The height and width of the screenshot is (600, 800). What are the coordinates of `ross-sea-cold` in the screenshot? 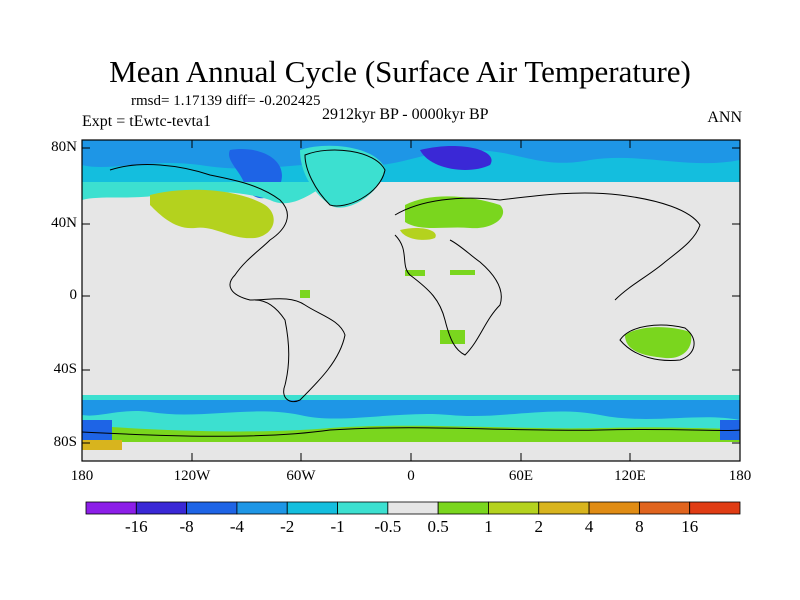 It's located at (97, 430).